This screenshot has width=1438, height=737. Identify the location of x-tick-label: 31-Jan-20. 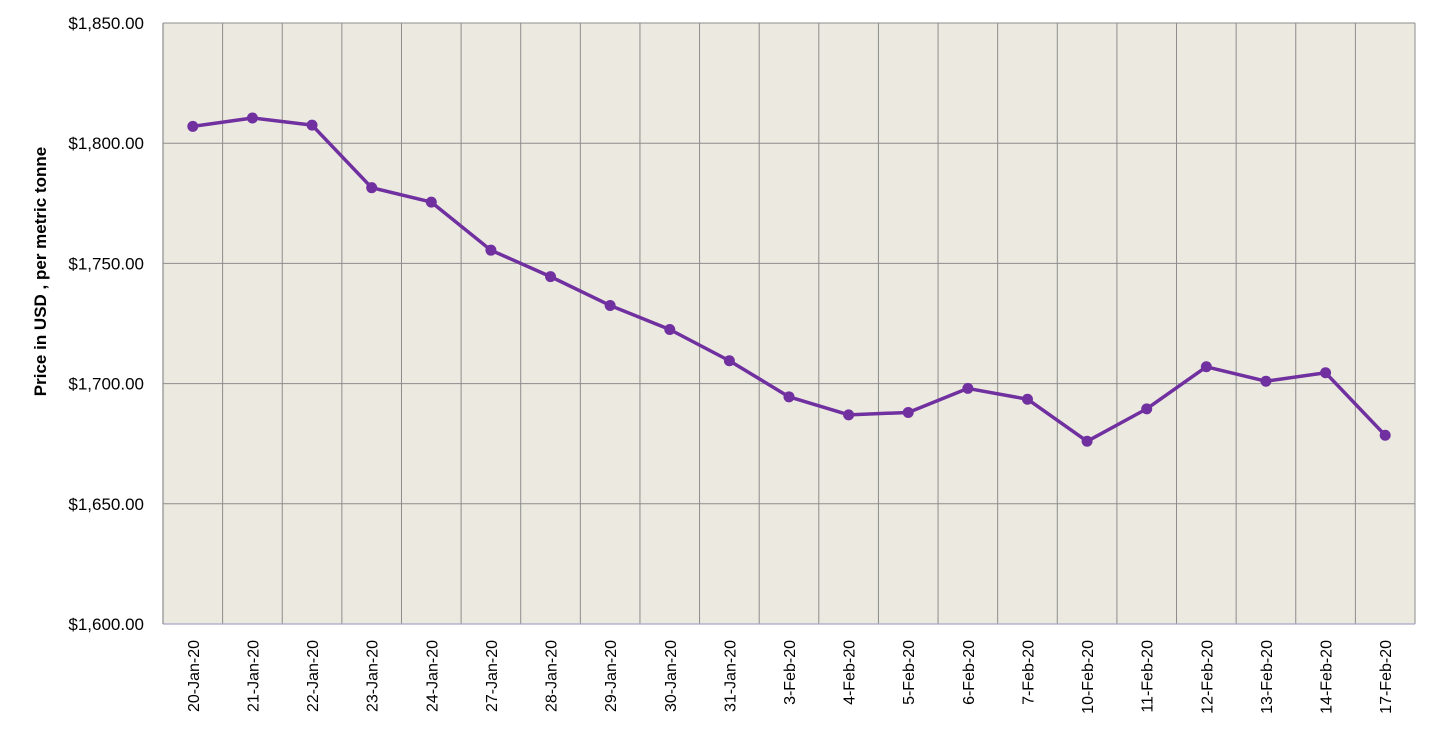
(730, 676).